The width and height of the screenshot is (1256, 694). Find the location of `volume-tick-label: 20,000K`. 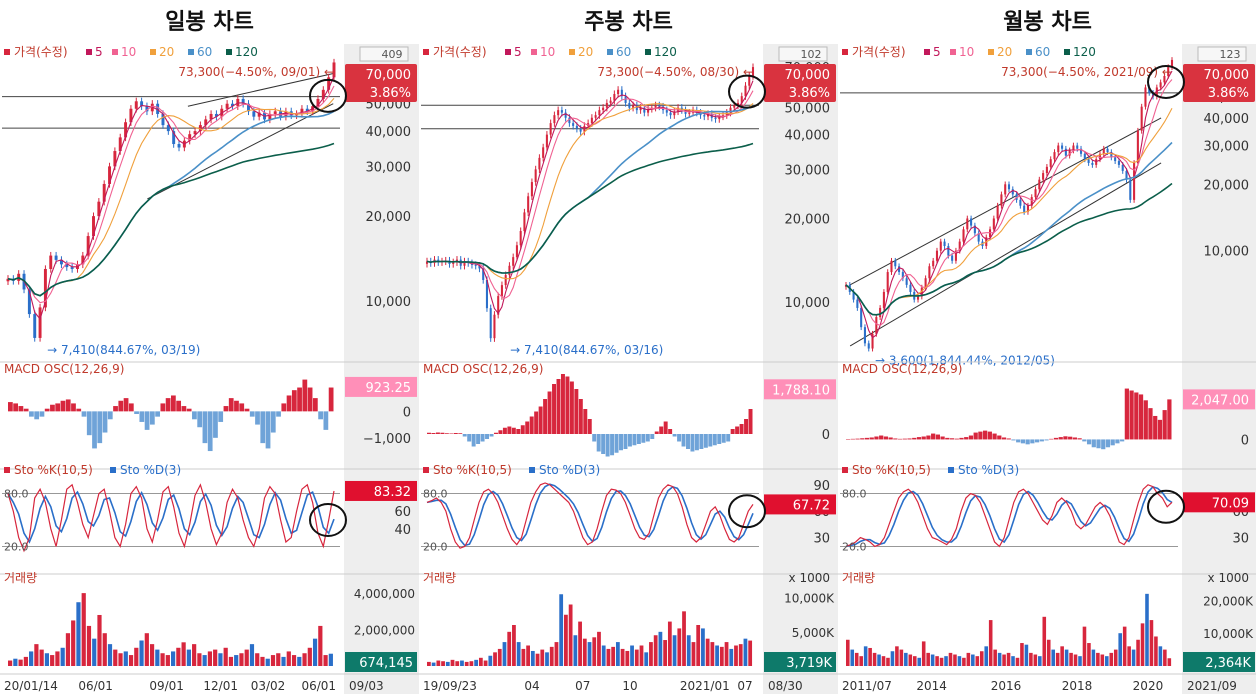

volume-tick-label: 20,000K is located at coordinates (1228, 601).